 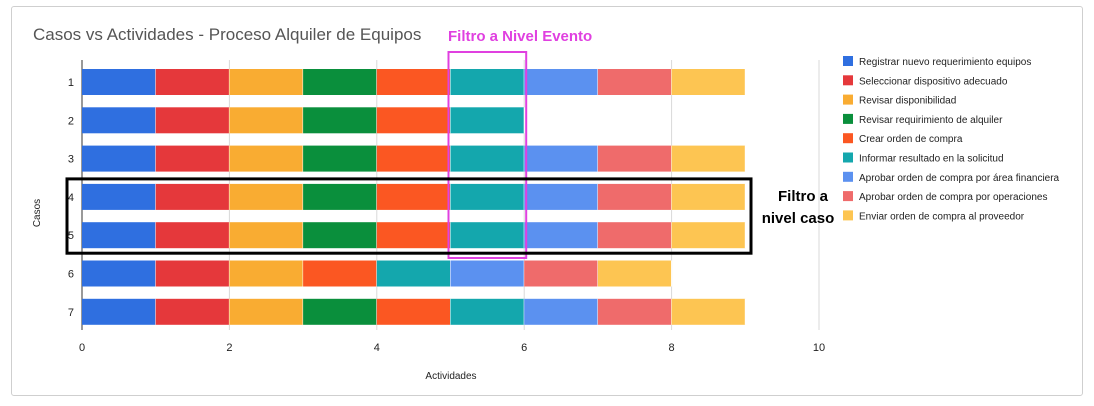 I want to click on y-tick-label: 1, so click(x=71, y=83).